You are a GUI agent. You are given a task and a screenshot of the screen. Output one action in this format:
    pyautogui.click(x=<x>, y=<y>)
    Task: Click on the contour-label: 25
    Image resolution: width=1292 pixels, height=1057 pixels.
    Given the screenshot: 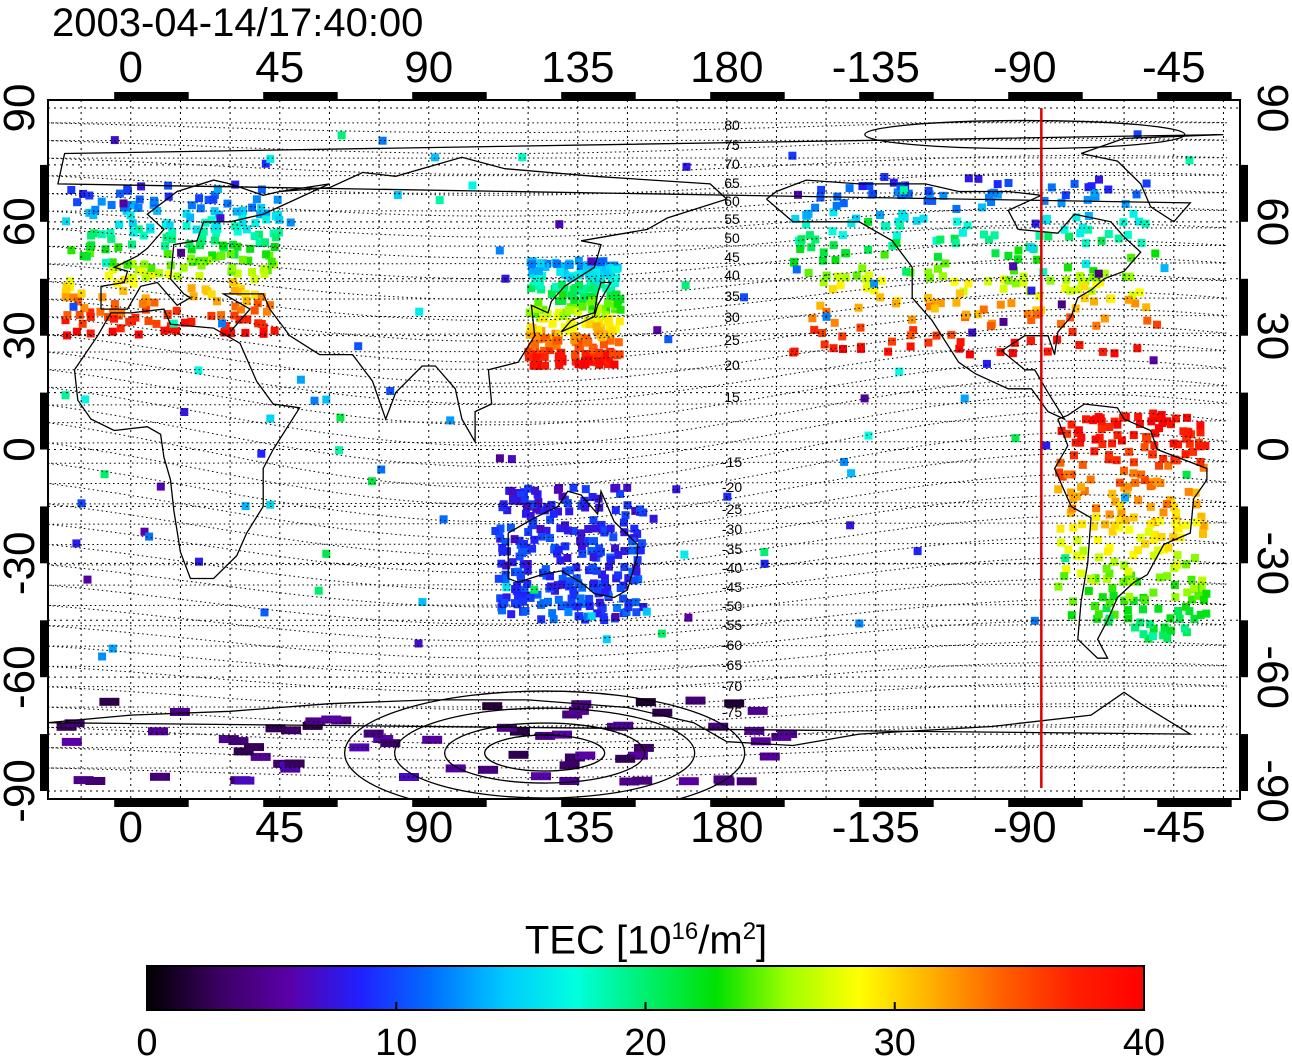 What is the action you would take?
    pyautogui.click(x=732, y=340)
    